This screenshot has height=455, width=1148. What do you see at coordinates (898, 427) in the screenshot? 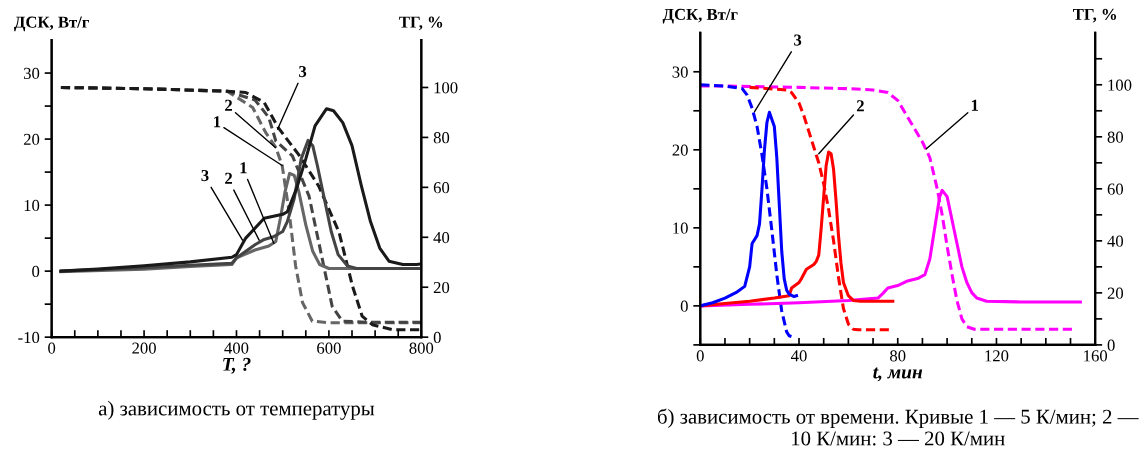
I see `text: б) зависимость от времени. Кривые 1 — 5 К/мин; 2 — 10 К/мин: 3 — 20 К/мин` at bounding box center [898, 427].